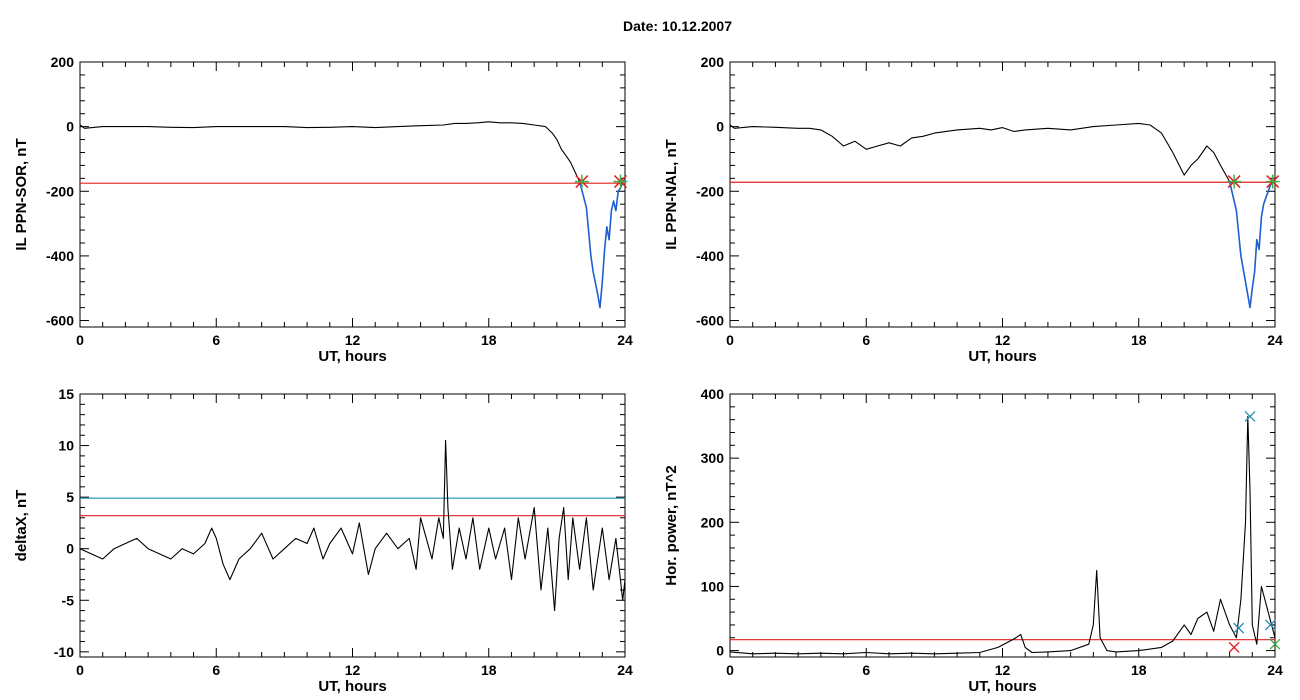 The height and width of the screenshot is (700, 1300). I want to click on y-tick-label: 300, so click(713, 458).